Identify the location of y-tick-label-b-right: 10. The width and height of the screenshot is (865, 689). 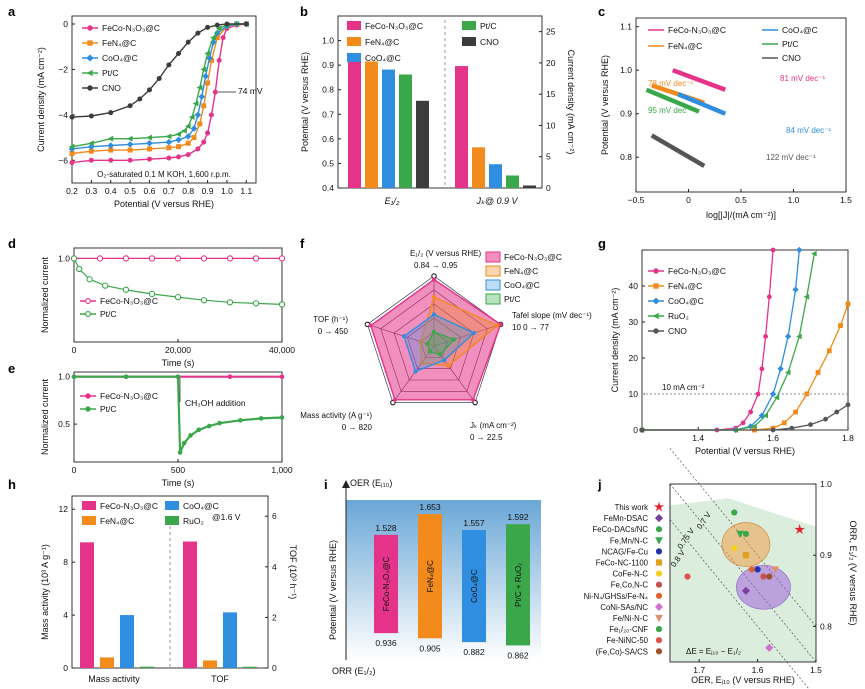
(551, 125).